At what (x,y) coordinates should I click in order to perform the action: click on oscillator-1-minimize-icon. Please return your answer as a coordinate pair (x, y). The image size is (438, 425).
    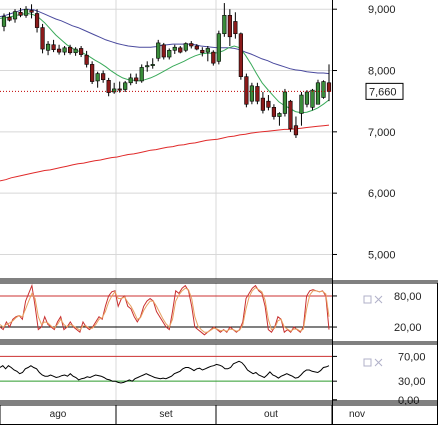
    Looking at the image, I should click on (367, 299).